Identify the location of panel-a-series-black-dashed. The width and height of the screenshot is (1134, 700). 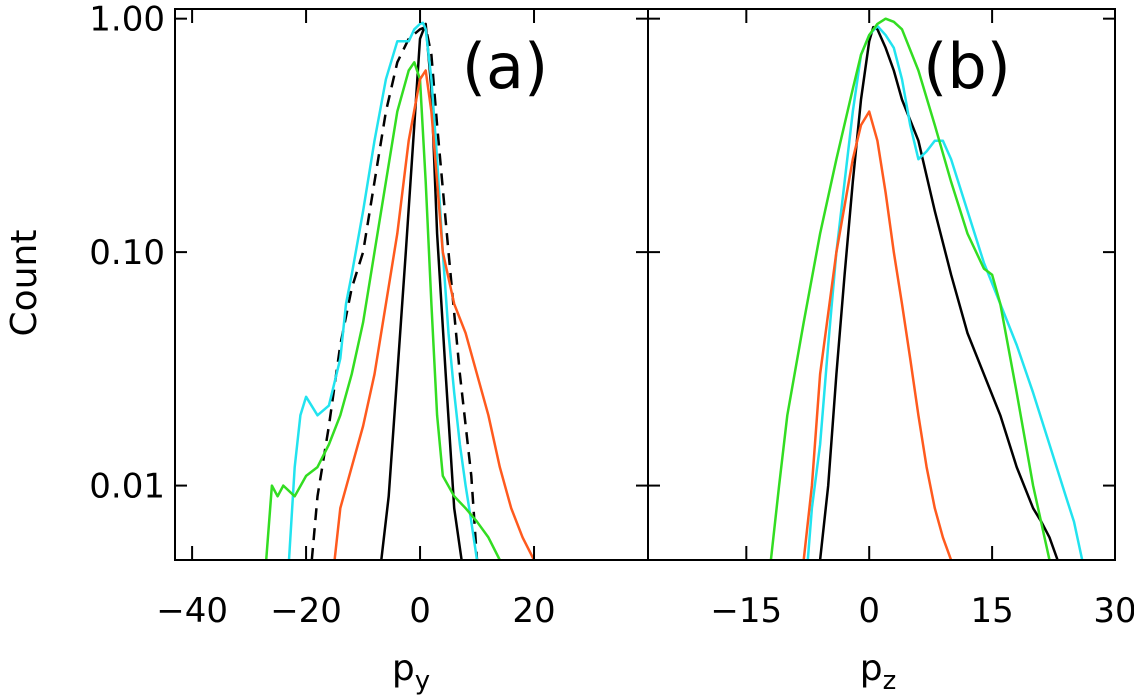
(394, 292).